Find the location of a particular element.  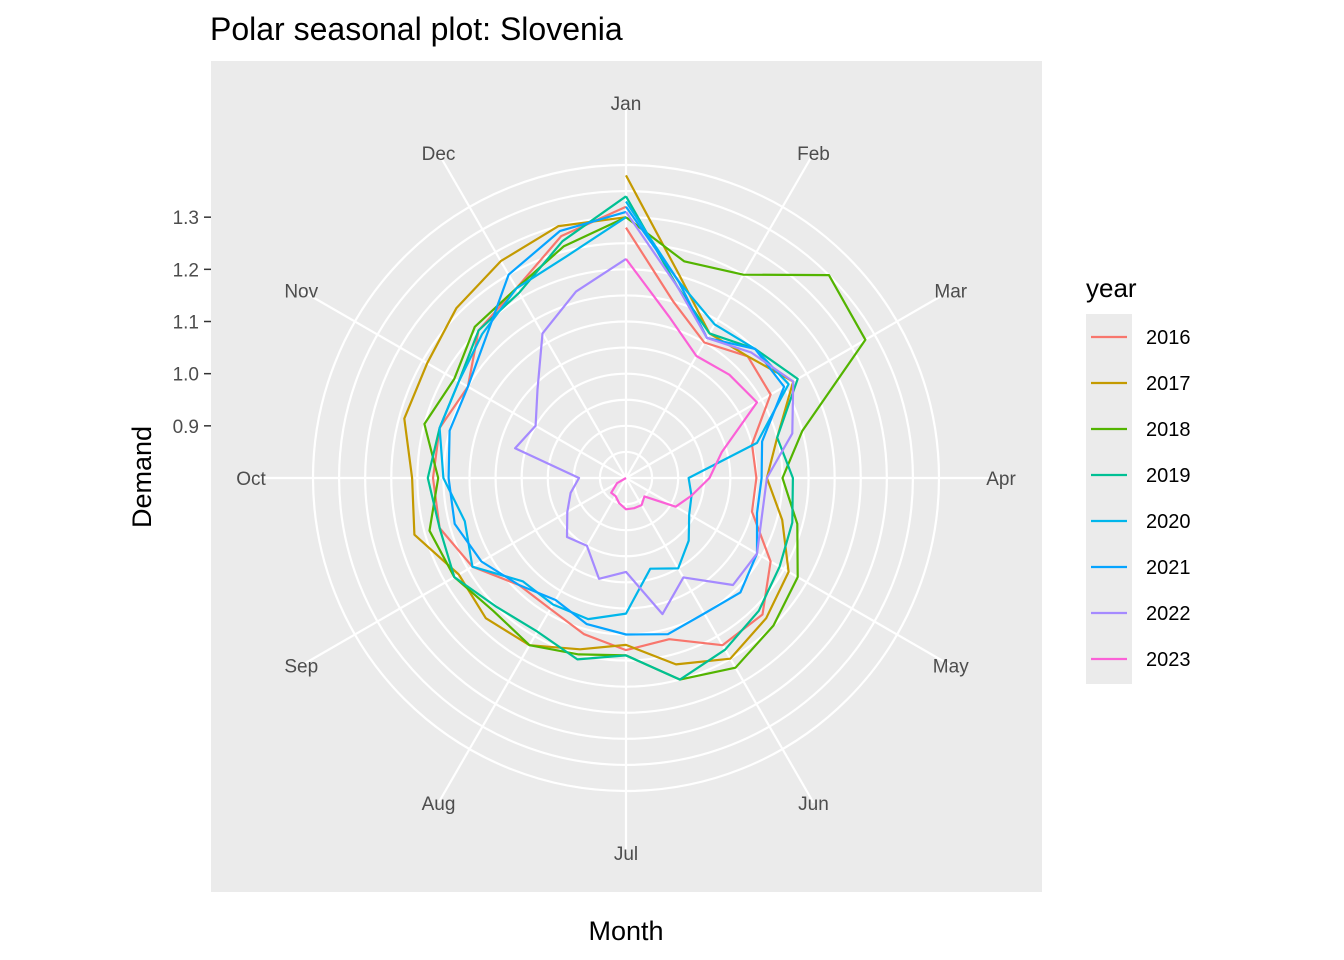

y-axis-title: Demand is located at coordinates (142, 477).